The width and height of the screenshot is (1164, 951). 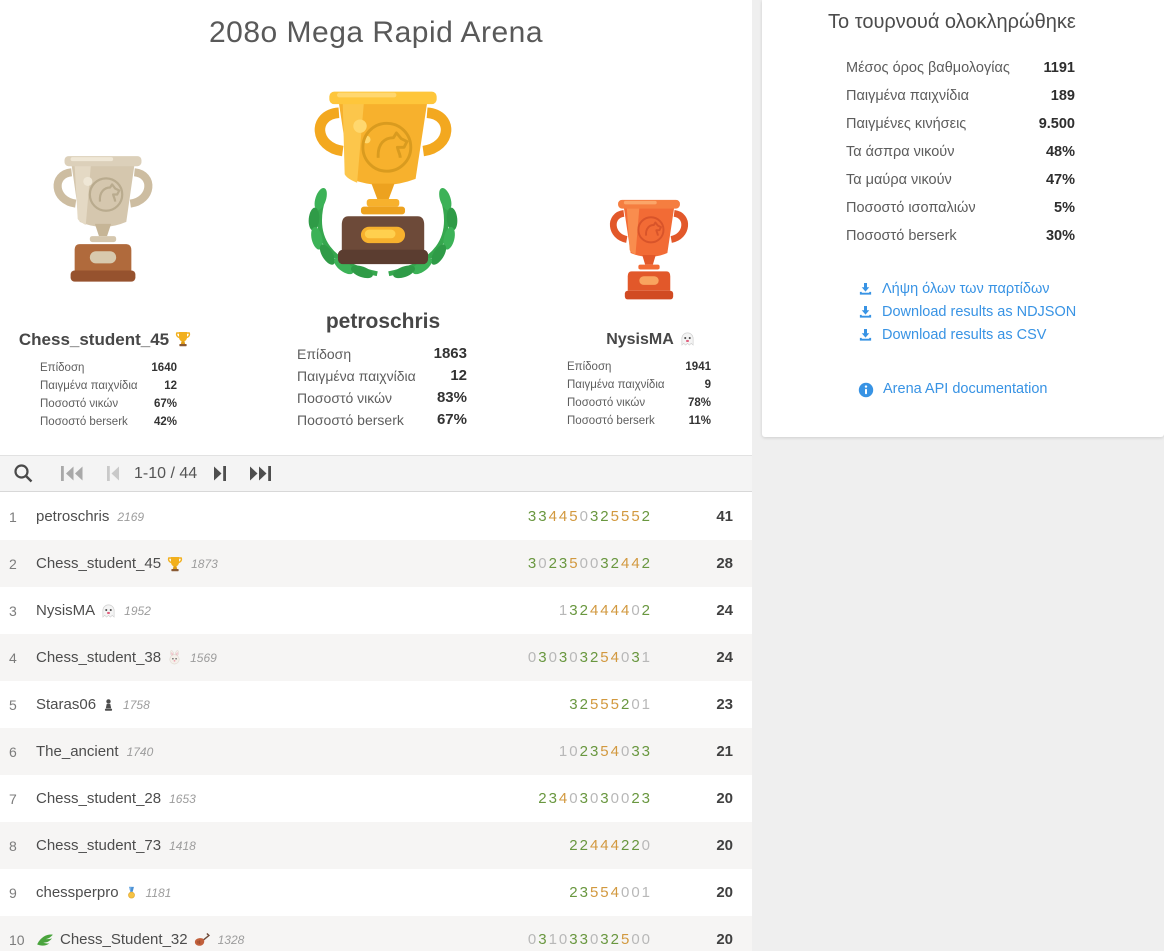 What do you see at coordinates (724, 845) in the screenshot?
I see `total-score: 20` at bounding box center [724, 845].